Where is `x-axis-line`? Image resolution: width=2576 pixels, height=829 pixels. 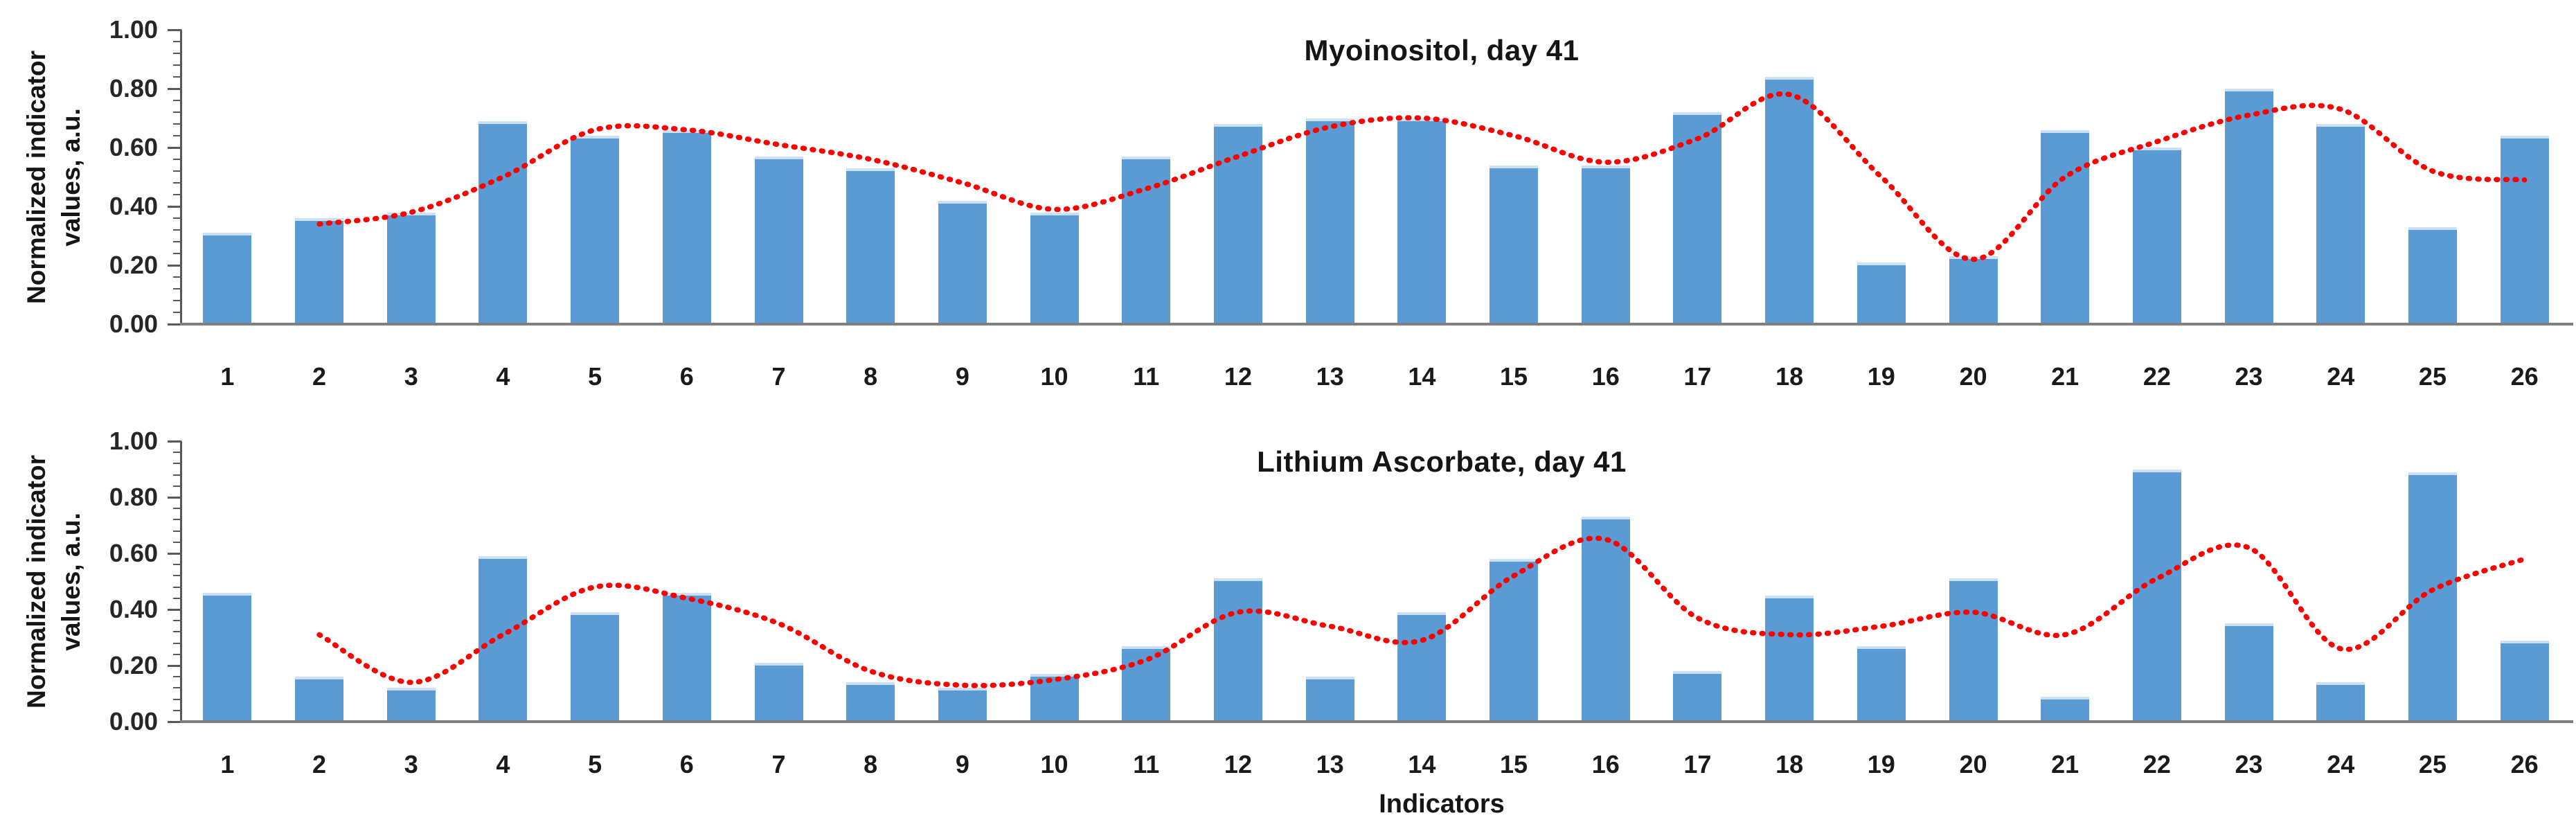 x-axis-line is located at coordinates (1376, 721).